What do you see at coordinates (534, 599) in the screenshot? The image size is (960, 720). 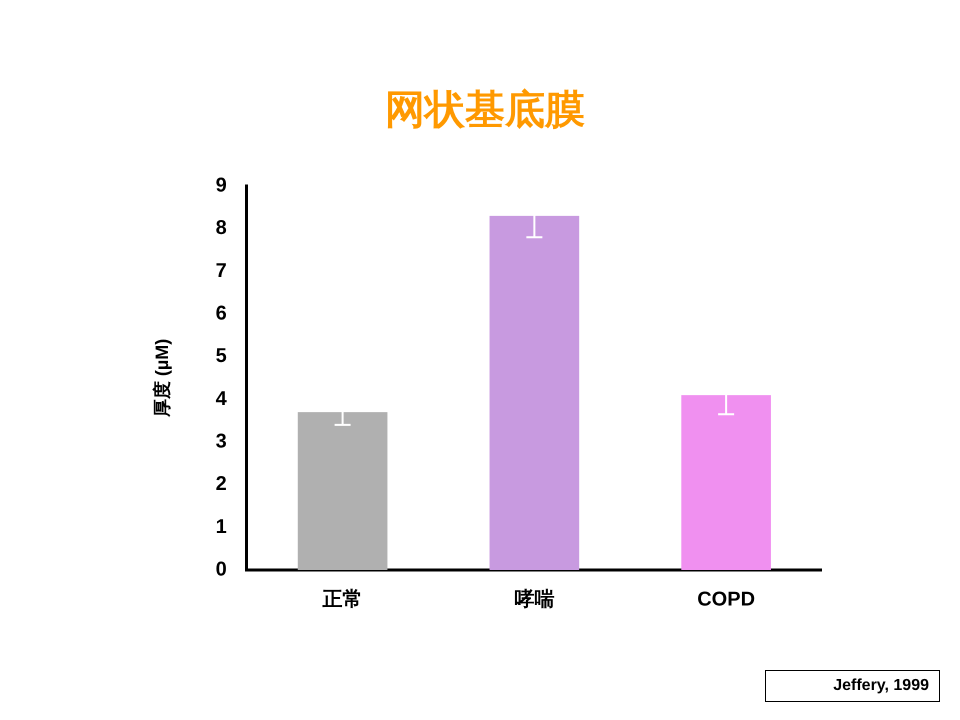 I see `x-tick-label: 哮喘` at bounding box center [534, 599].